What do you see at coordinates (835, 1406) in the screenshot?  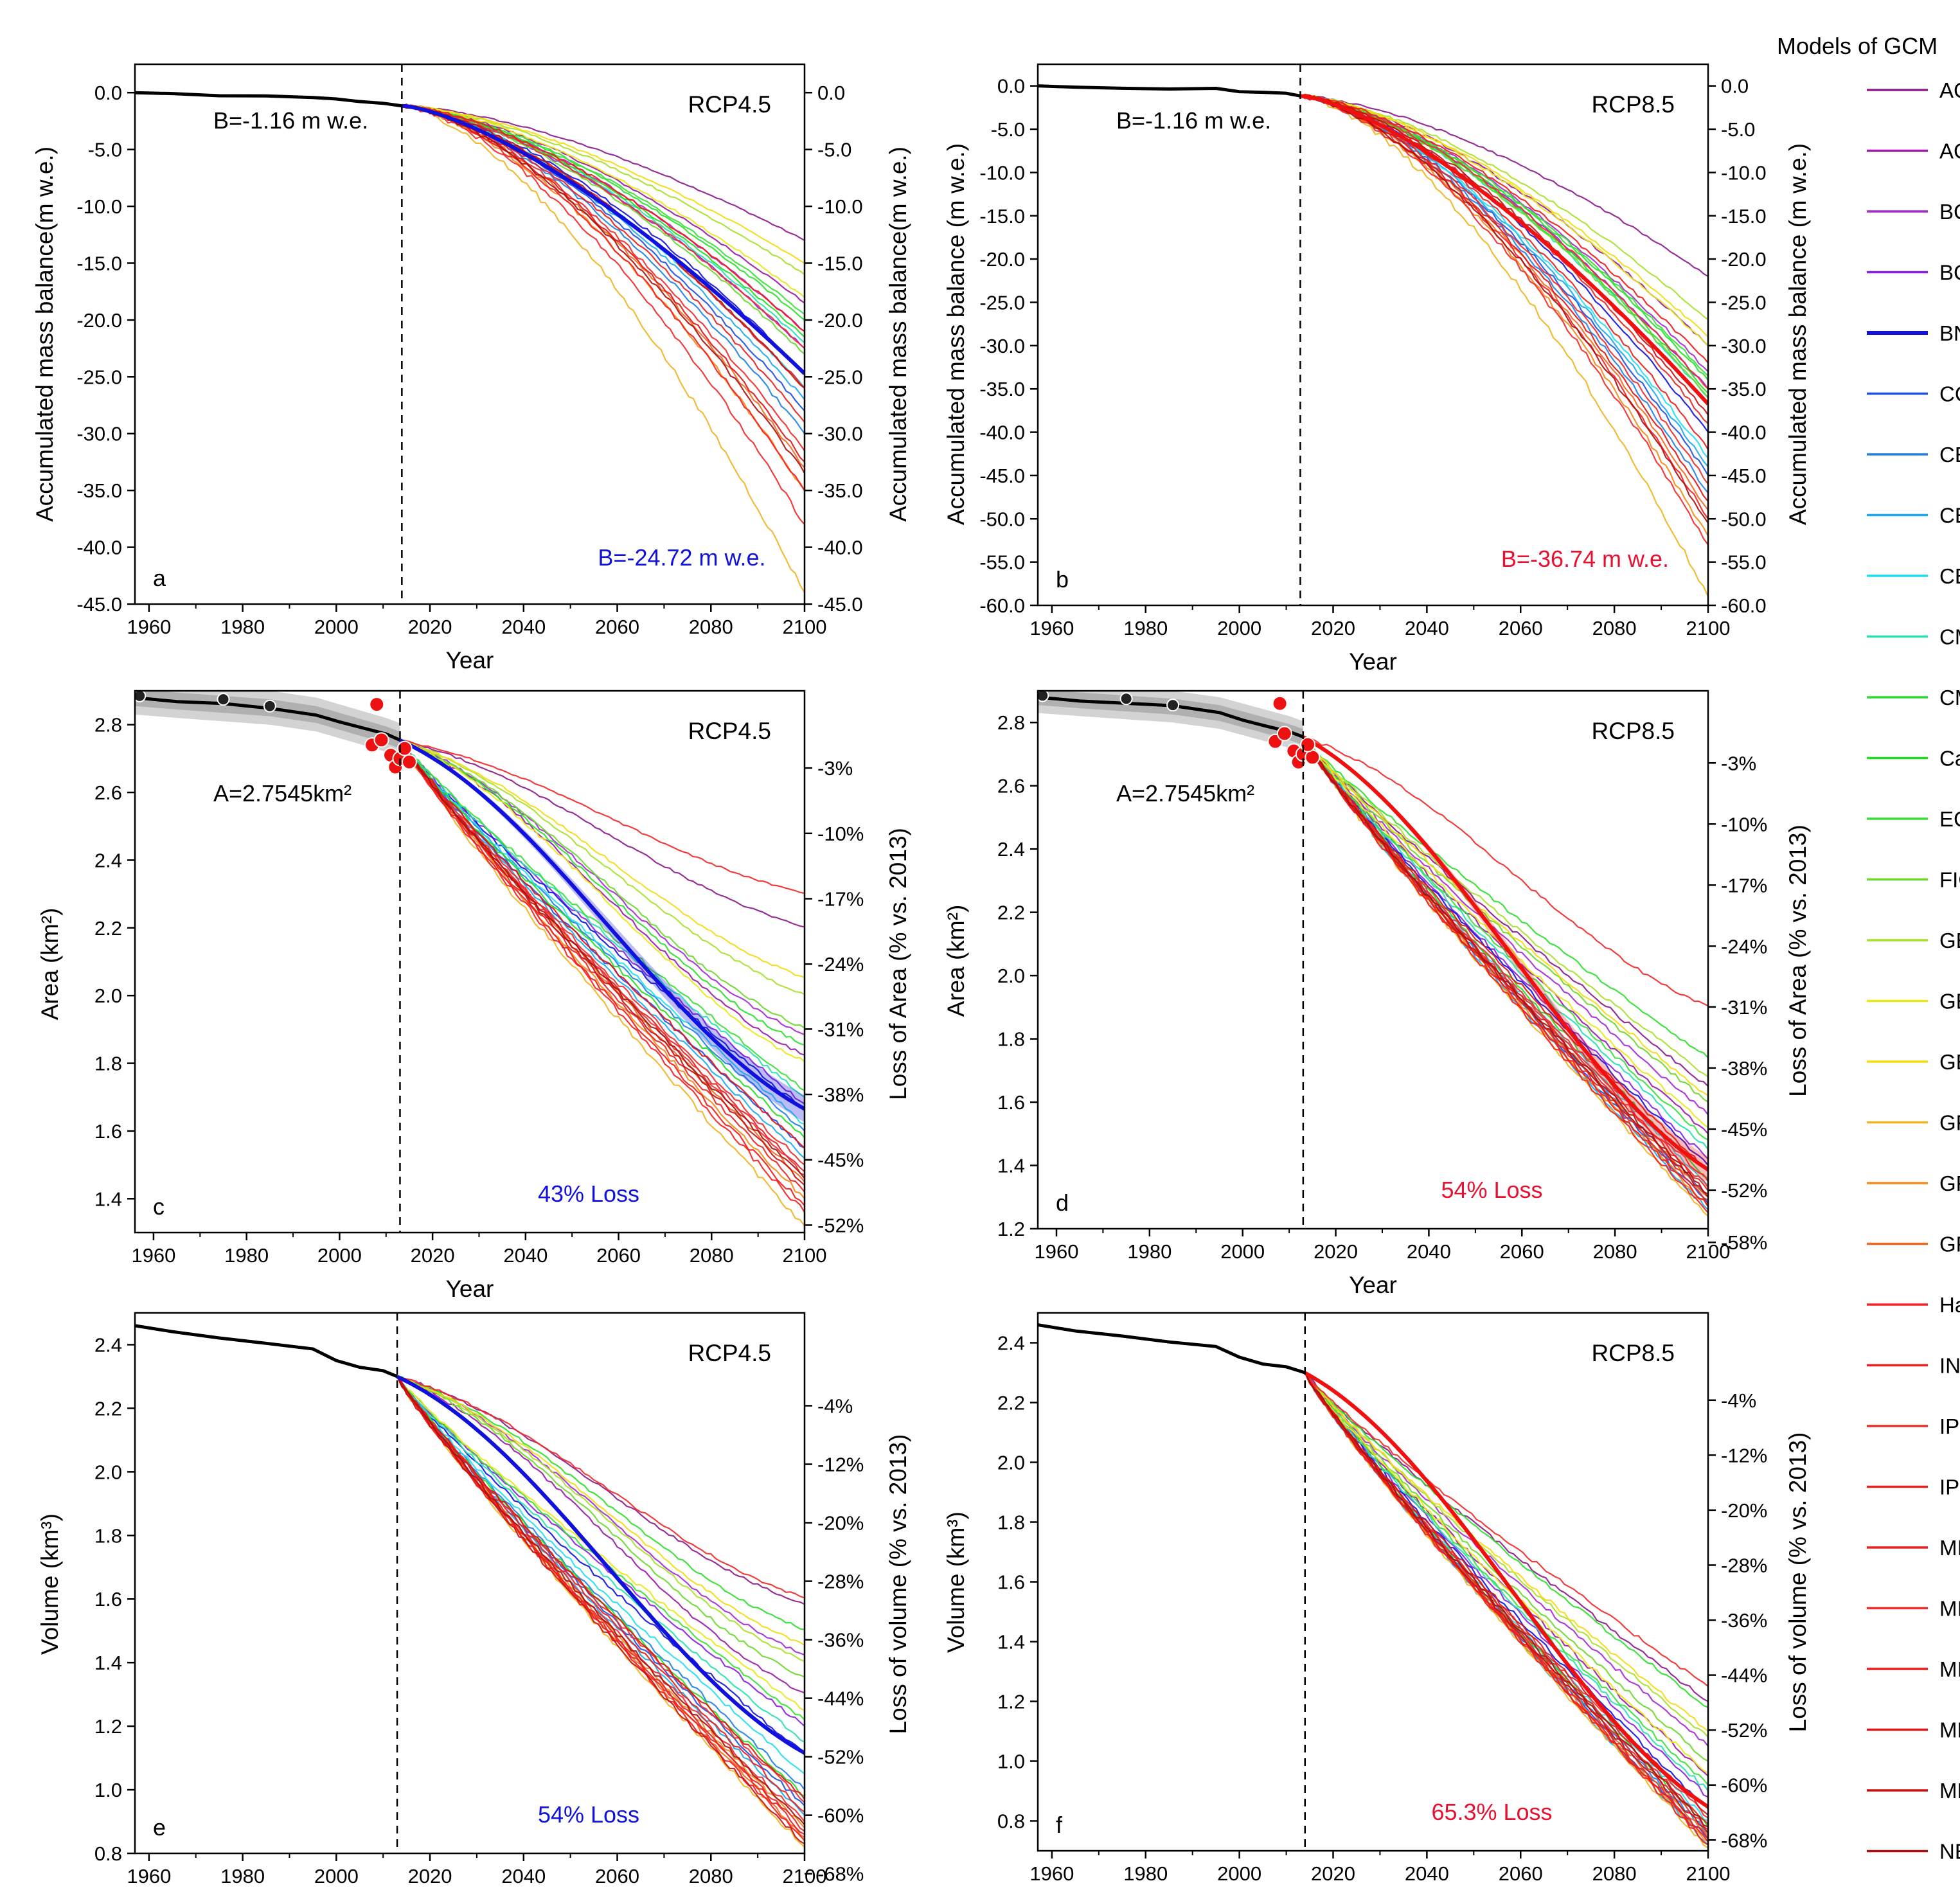 I see `right-tick-label-0: -4%` at bounding box center [835, 1406].